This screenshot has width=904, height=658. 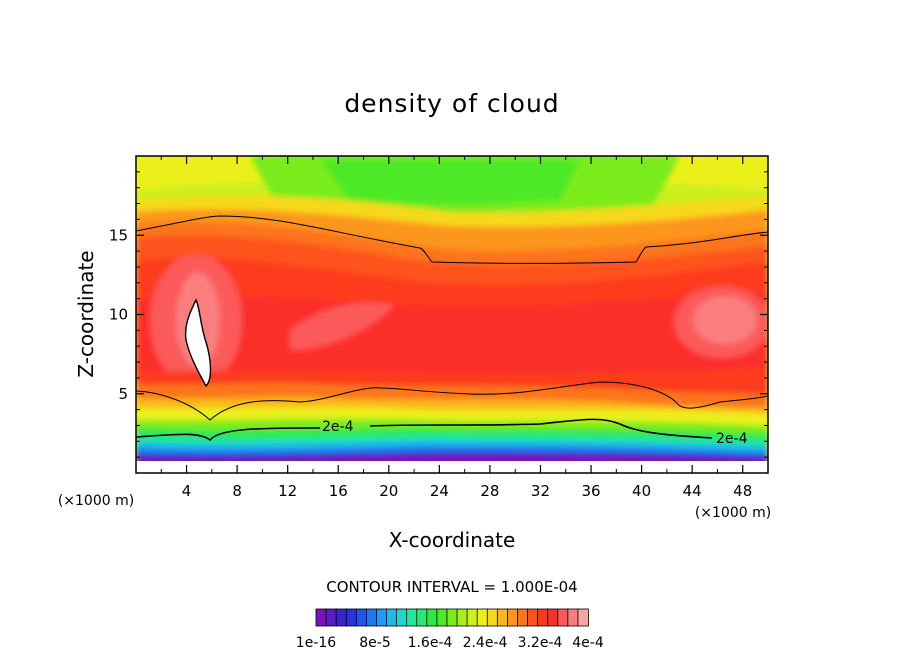 I want to click on contour-interval-label: CONTOUR INTERVAL = 1.000E-04, so click(x=451, y=587).